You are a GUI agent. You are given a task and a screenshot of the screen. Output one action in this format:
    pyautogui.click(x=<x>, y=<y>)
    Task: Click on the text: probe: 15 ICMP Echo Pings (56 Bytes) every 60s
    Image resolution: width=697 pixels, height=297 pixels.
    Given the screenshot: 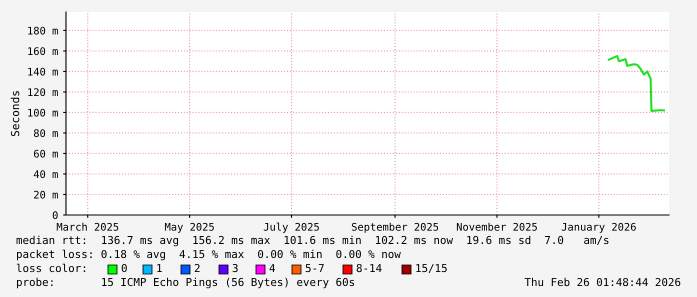 What is the action you would take?
    pyautogui.click(x=185, y=283)
    